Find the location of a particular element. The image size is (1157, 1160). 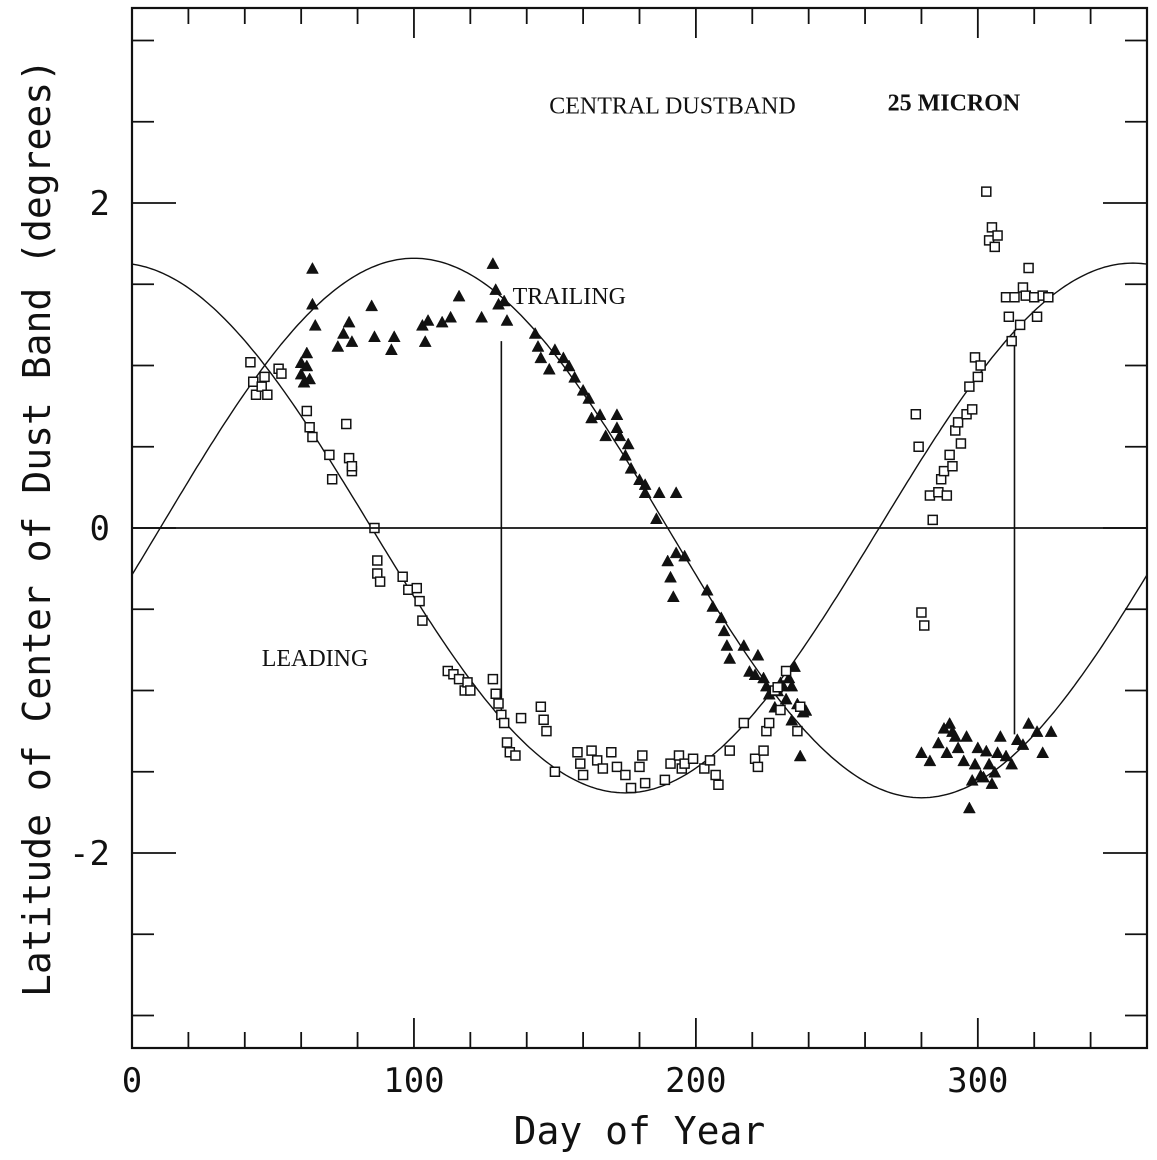

y-tick-label: 0 is located at coordinates (100, 529).